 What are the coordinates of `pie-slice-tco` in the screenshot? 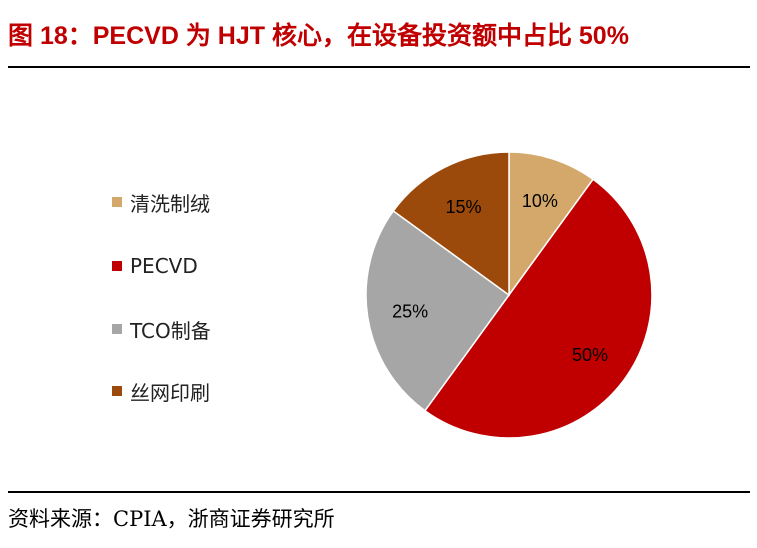 It's located at (438, 310).